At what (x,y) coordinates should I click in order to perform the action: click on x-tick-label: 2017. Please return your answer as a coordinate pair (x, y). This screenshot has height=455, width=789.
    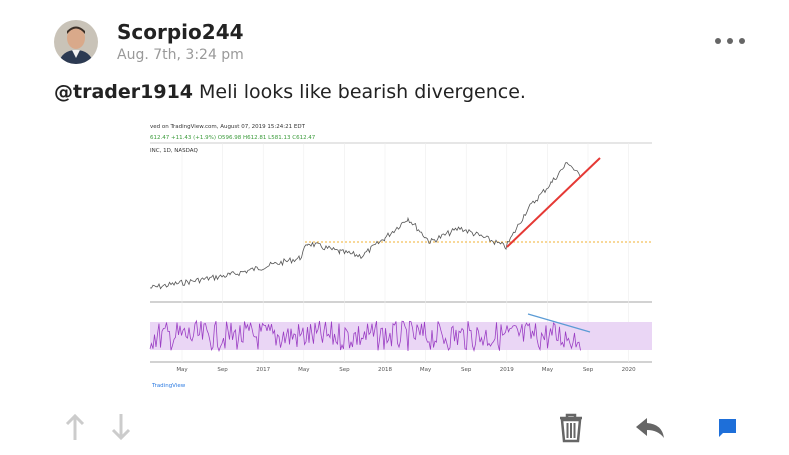
    Looking at the image, I should click on (263, 370).